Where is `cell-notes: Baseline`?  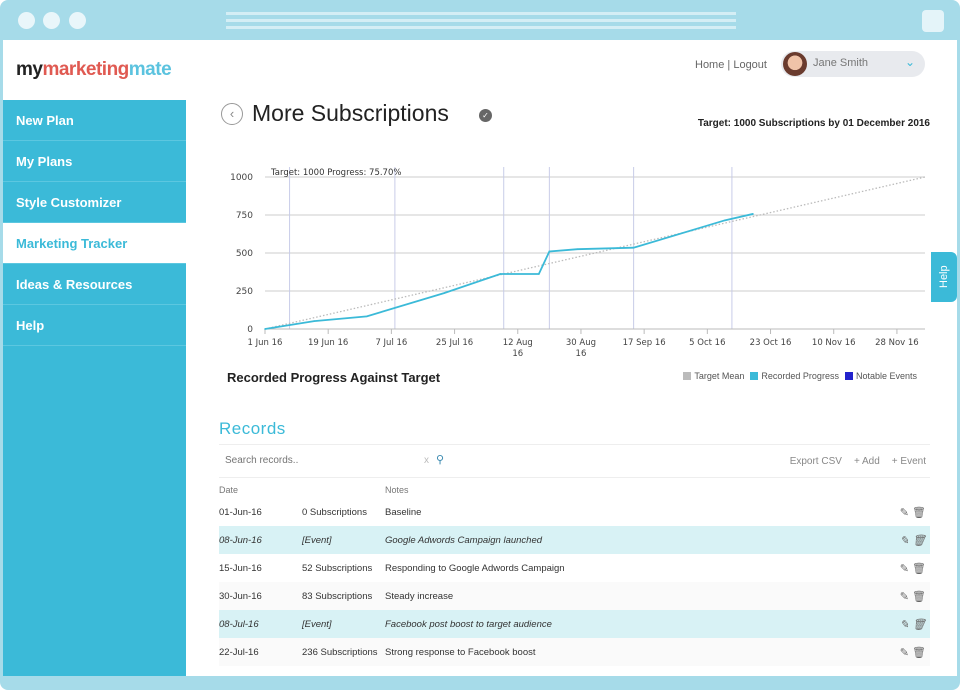 cell-notes: Baseline is located at coordinates (403, 512).